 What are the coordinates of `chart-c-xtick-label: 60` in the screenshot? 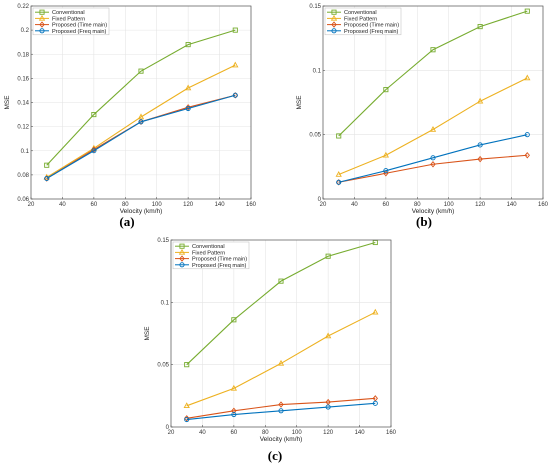 It's located at (234, 433).